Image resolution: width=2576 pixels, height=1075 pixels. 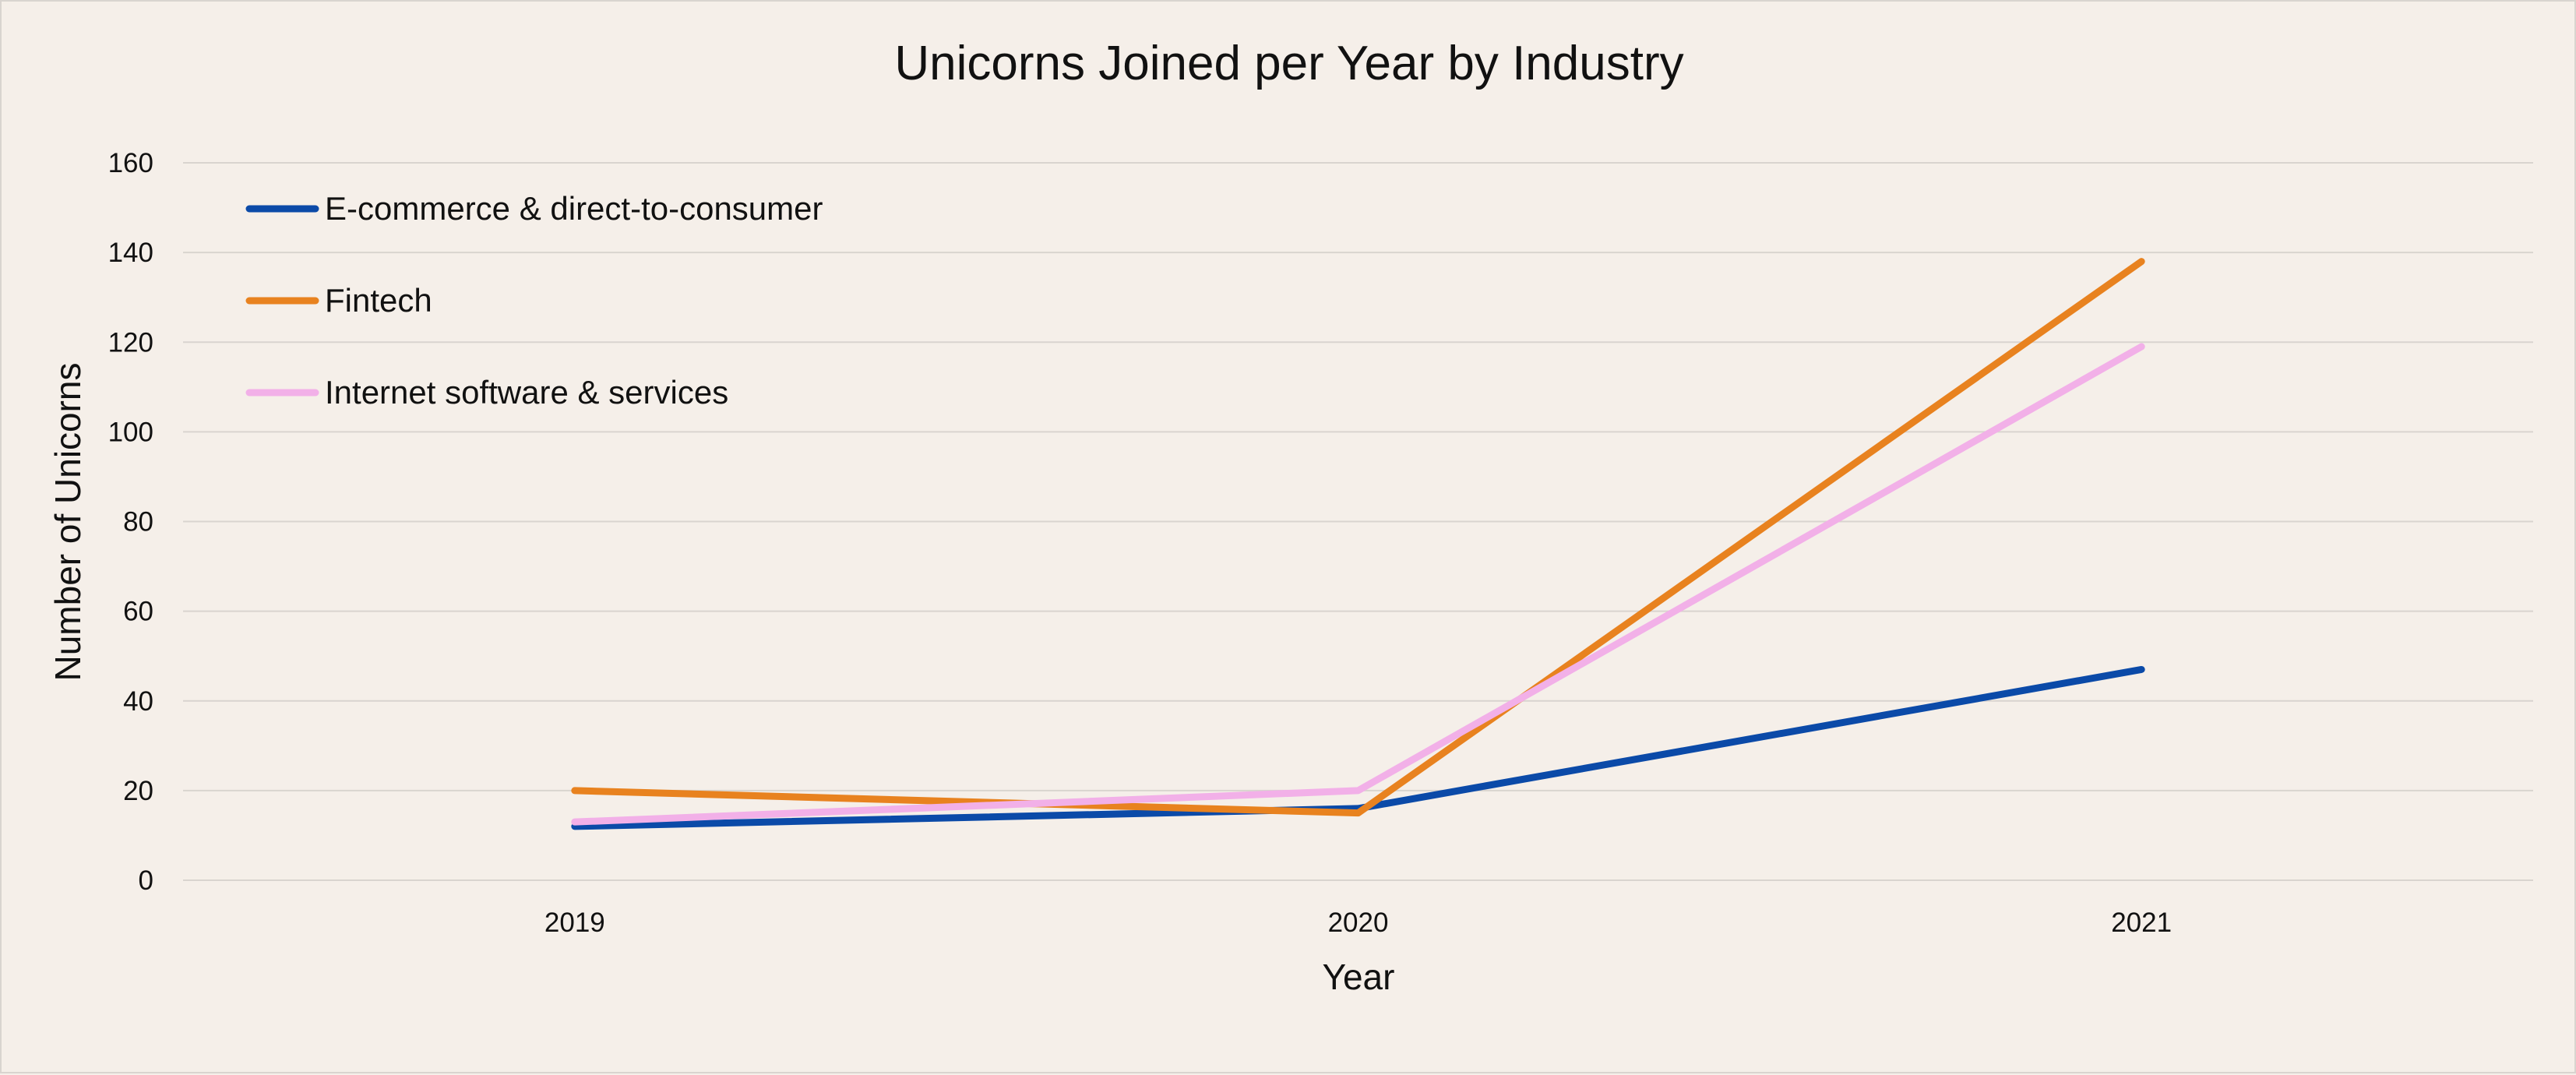 What do you see at coordinates (130, 253) in the screenshot?
I see `y-tick-label: 140` at bounding box center [130, 253].